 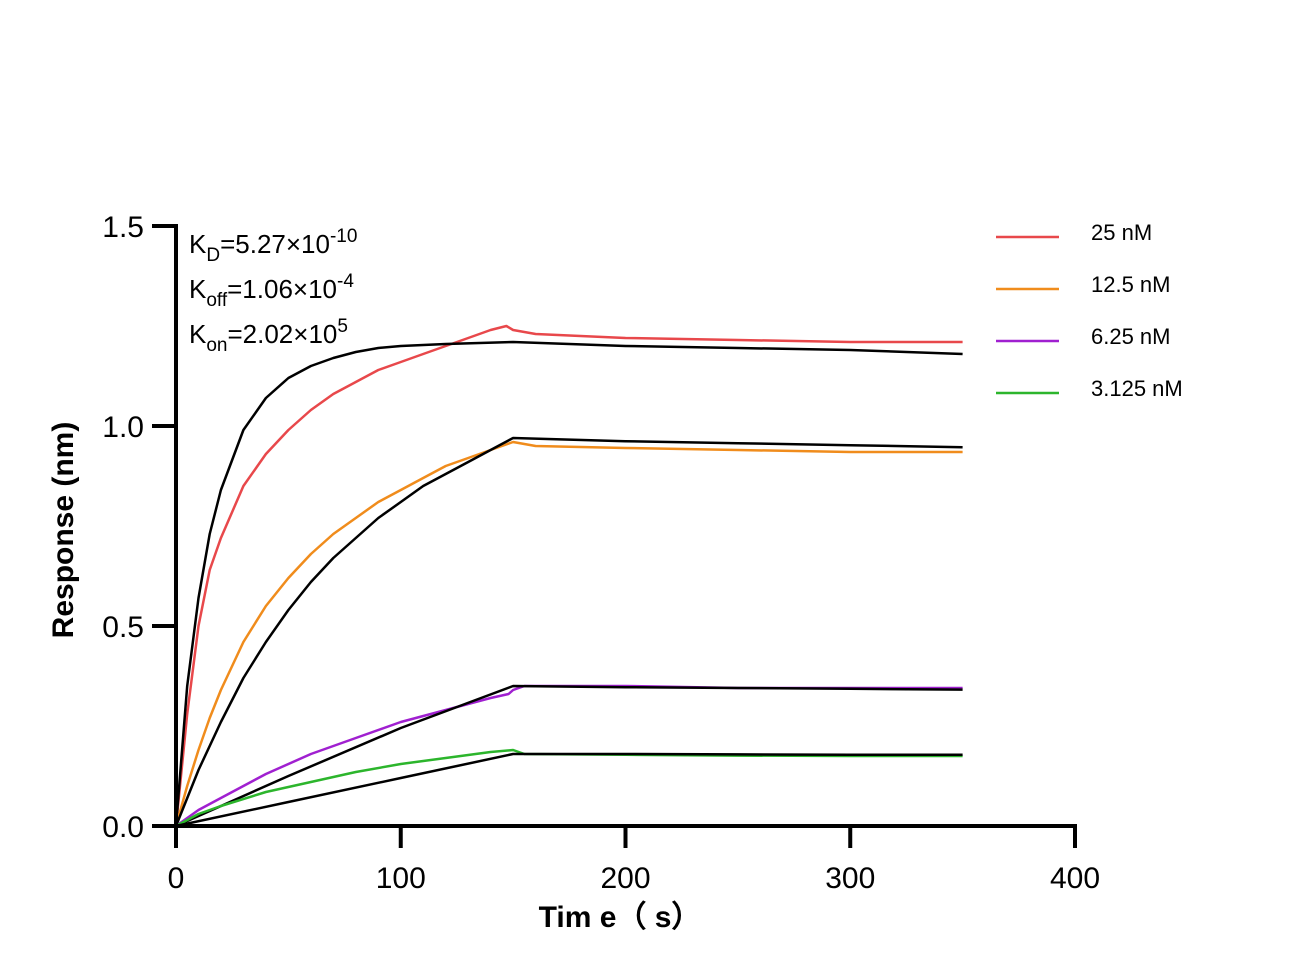 What do you see at coordinates (268, 336) in the screenshot?
I see `annotation-kon: Kon=2.02×105` at bounding box center [268, 336].